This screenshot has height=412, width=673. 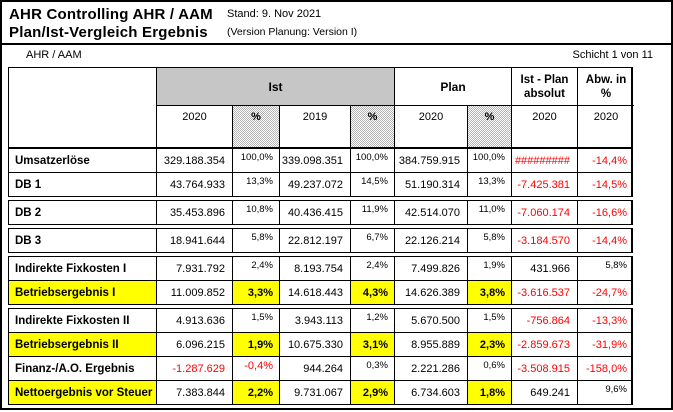 I want to click on cell-ist-pct-2019: 0,3%, so click(x=372, y=368).